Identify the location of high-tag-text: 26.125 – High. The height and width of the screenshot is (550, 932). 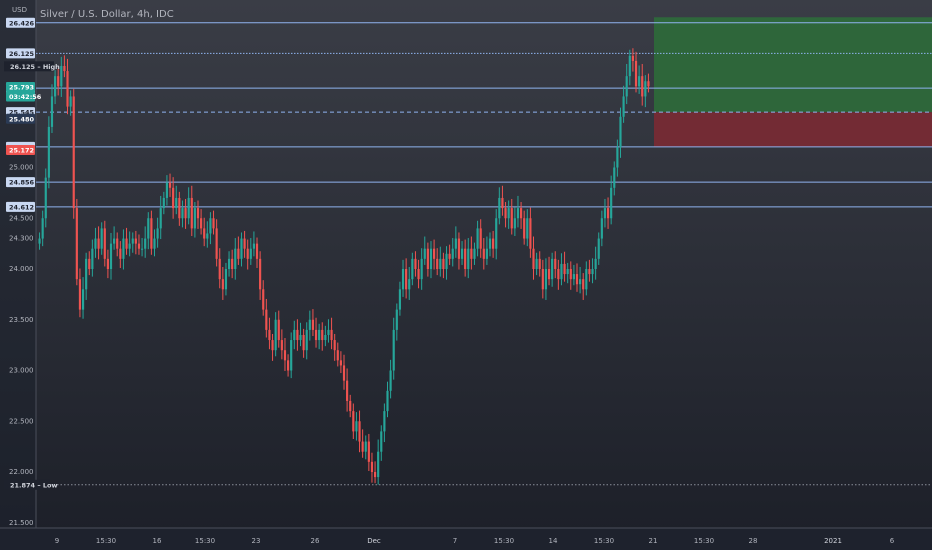
(35, 67).